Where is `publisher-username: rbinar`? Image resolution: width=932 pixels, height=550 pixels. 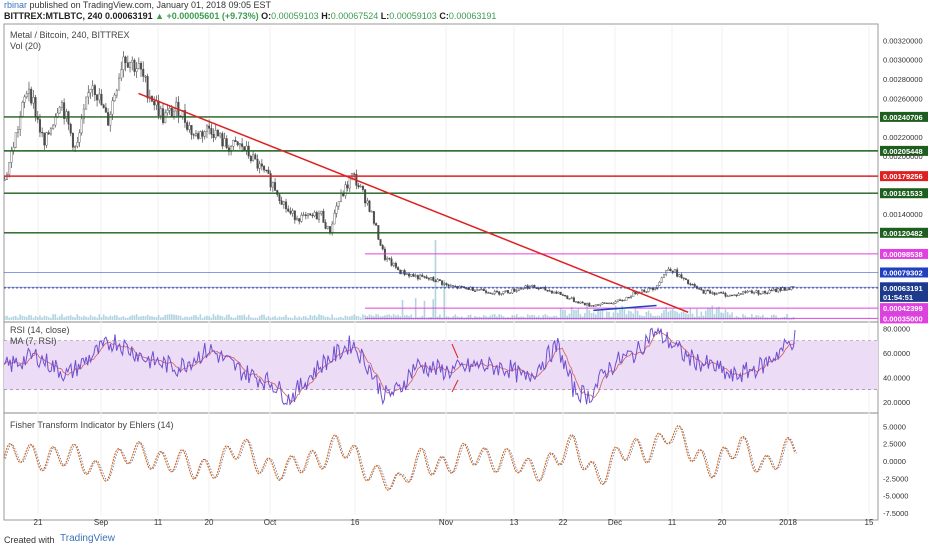 publisher-username: rbinar is located at coordinates (16, 5).